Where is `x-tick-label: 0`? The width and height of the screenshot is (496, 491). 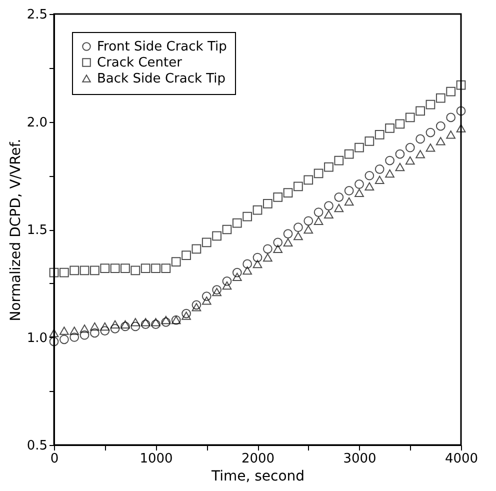
x-tick-label: 0 is located at coordinates (54, 459).